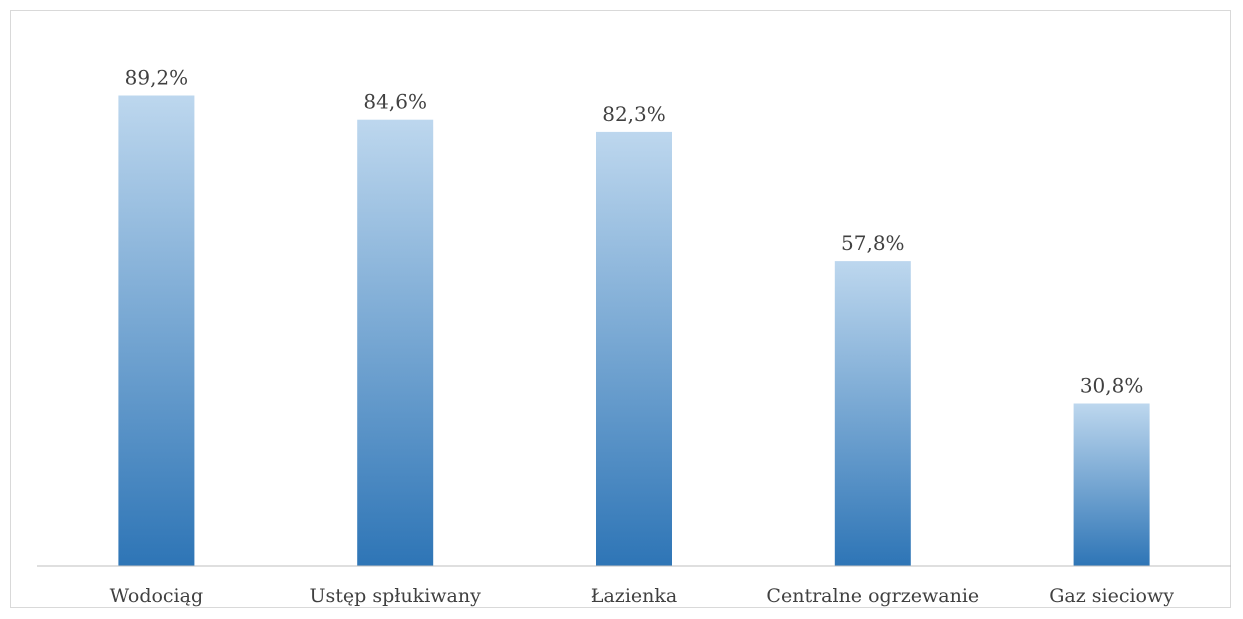 This screenshot has width=1243, height=619. What do you see at coordinates (873, 243) in the screenshot?
I see `data-label-4: 57,8%` at bounding box center [873, 243].